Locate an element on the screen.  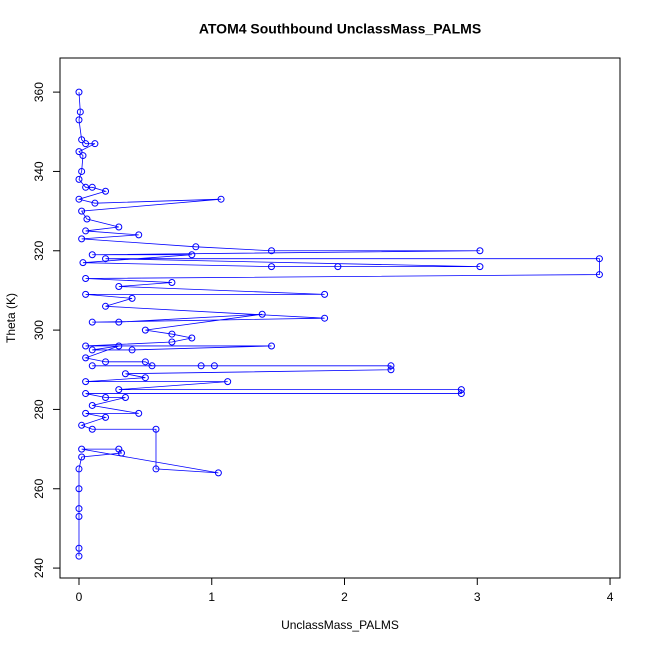
x-tick-label: 4 is located at coordinates (610, 597).